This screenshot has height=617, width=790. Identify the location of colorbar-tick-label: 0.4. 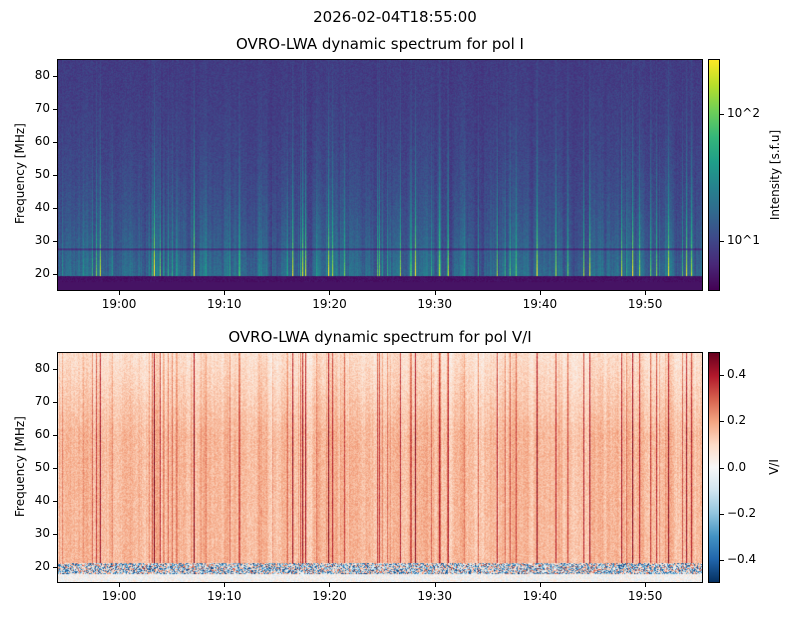
(737, 374).